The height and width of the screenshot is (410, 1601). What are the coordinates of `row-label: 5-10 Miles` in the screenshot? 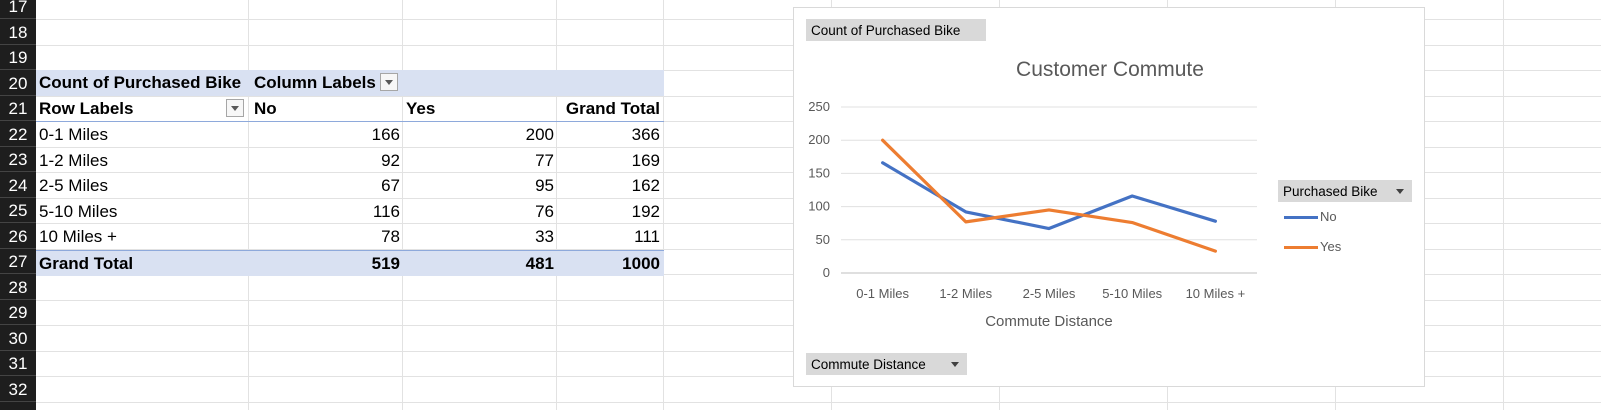 It's located at (78, 211).